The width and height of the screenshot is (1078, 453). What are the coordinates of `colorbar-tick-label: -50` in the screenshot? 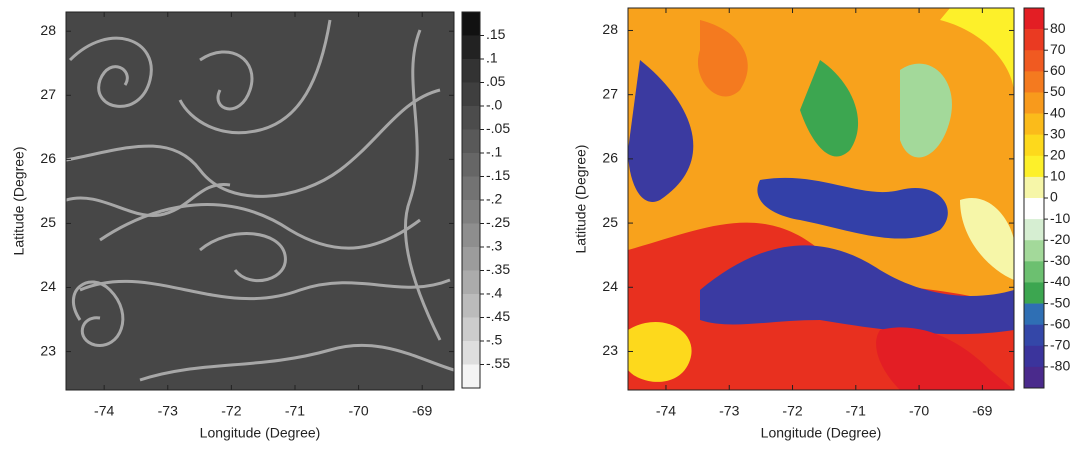 It's located at (1060, 302).